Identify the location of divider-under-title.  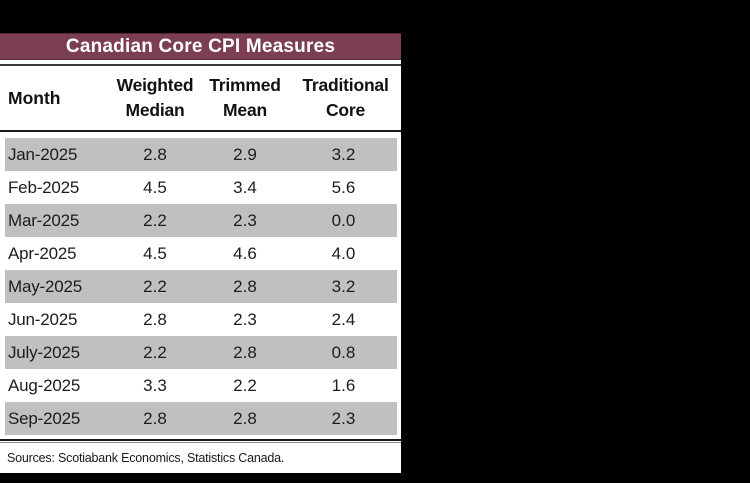
(200, 65).